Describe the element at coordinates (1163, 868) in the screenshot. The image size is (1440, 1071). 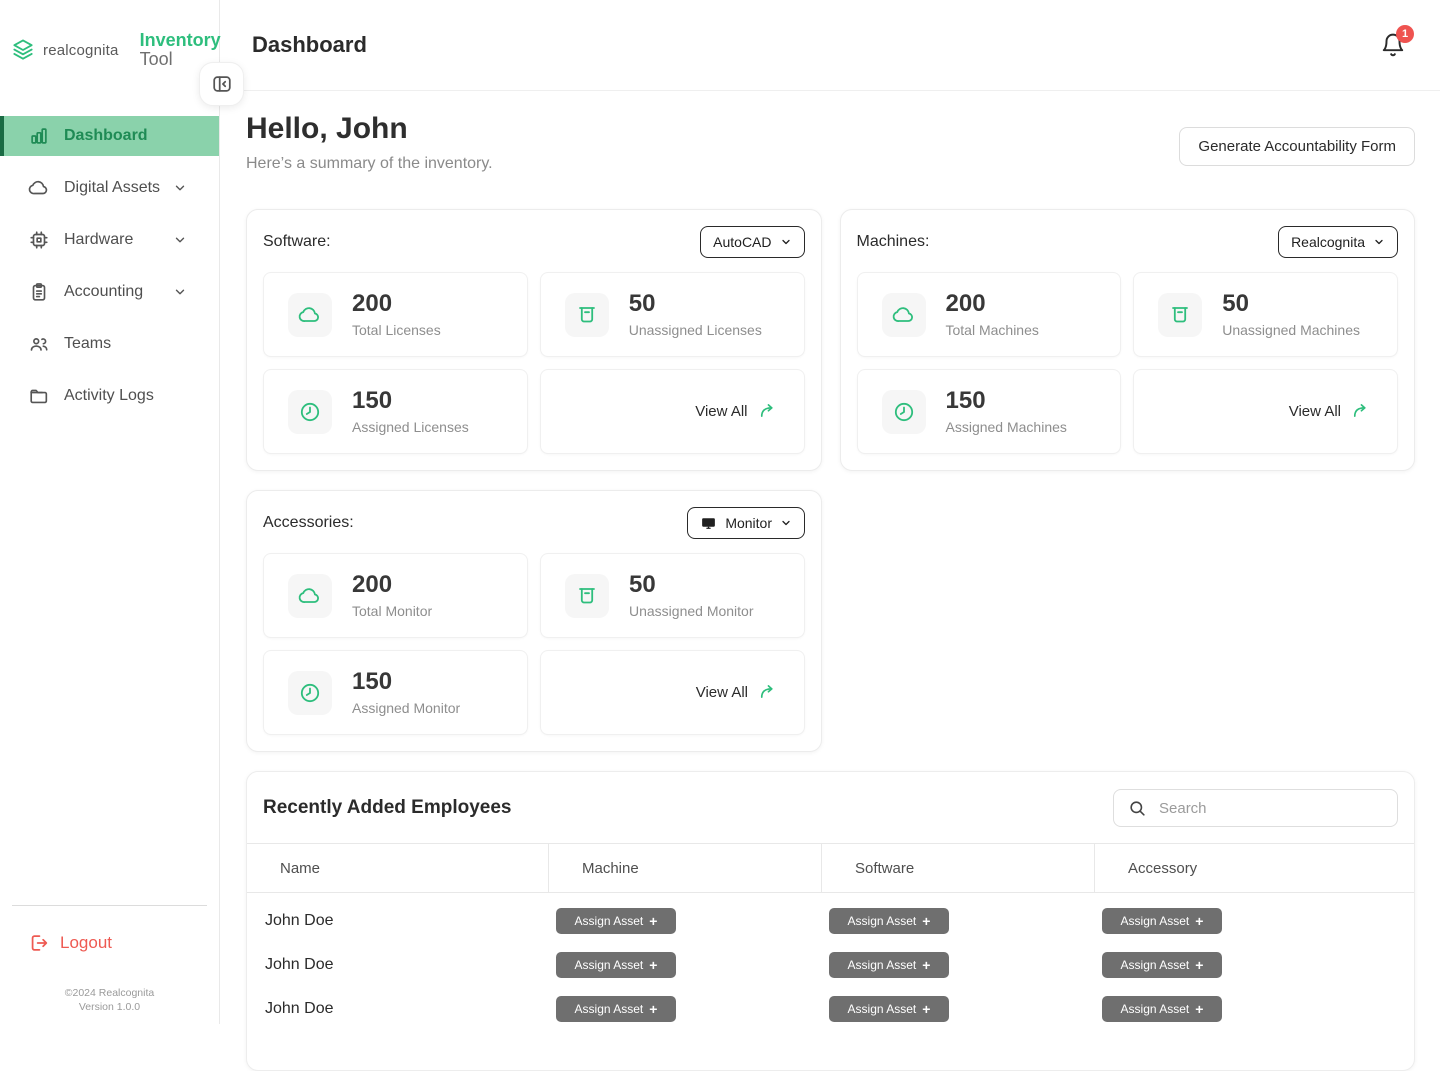
I see `column-header-accessory: Accessory` at that location.